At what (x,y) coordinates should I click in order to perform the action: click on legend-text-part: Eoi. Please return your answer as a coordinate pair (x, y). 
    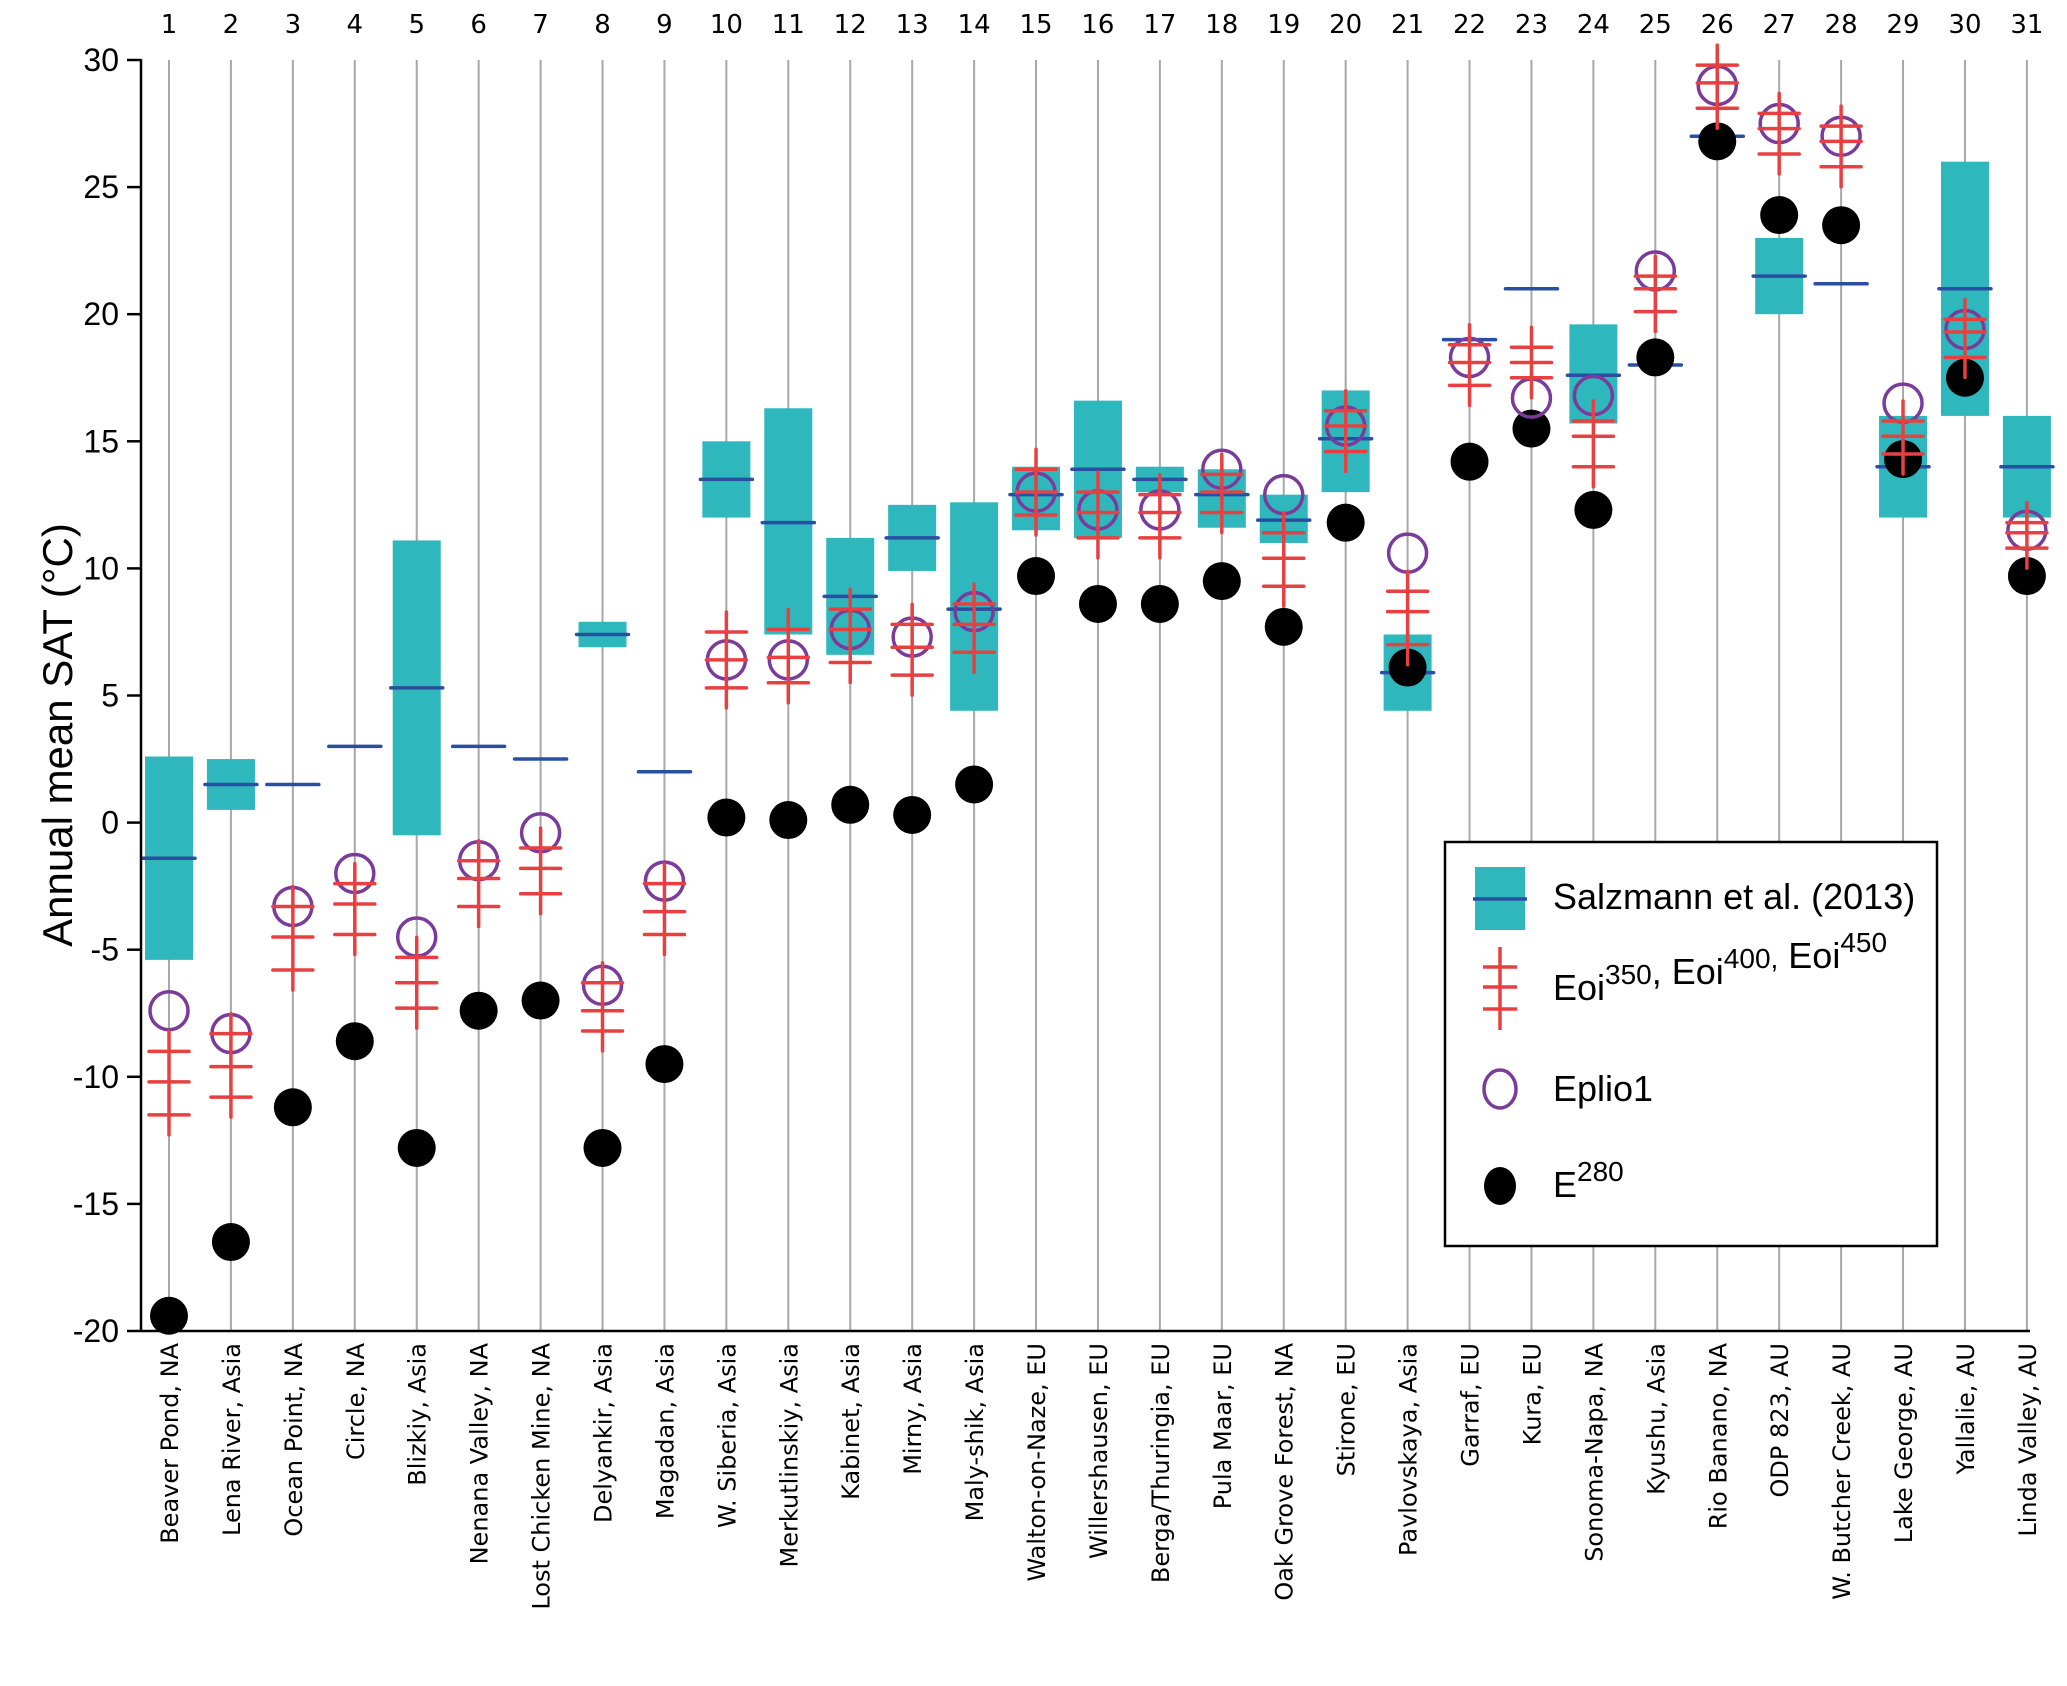
    Looking at the image, I should click on (1579, 987).